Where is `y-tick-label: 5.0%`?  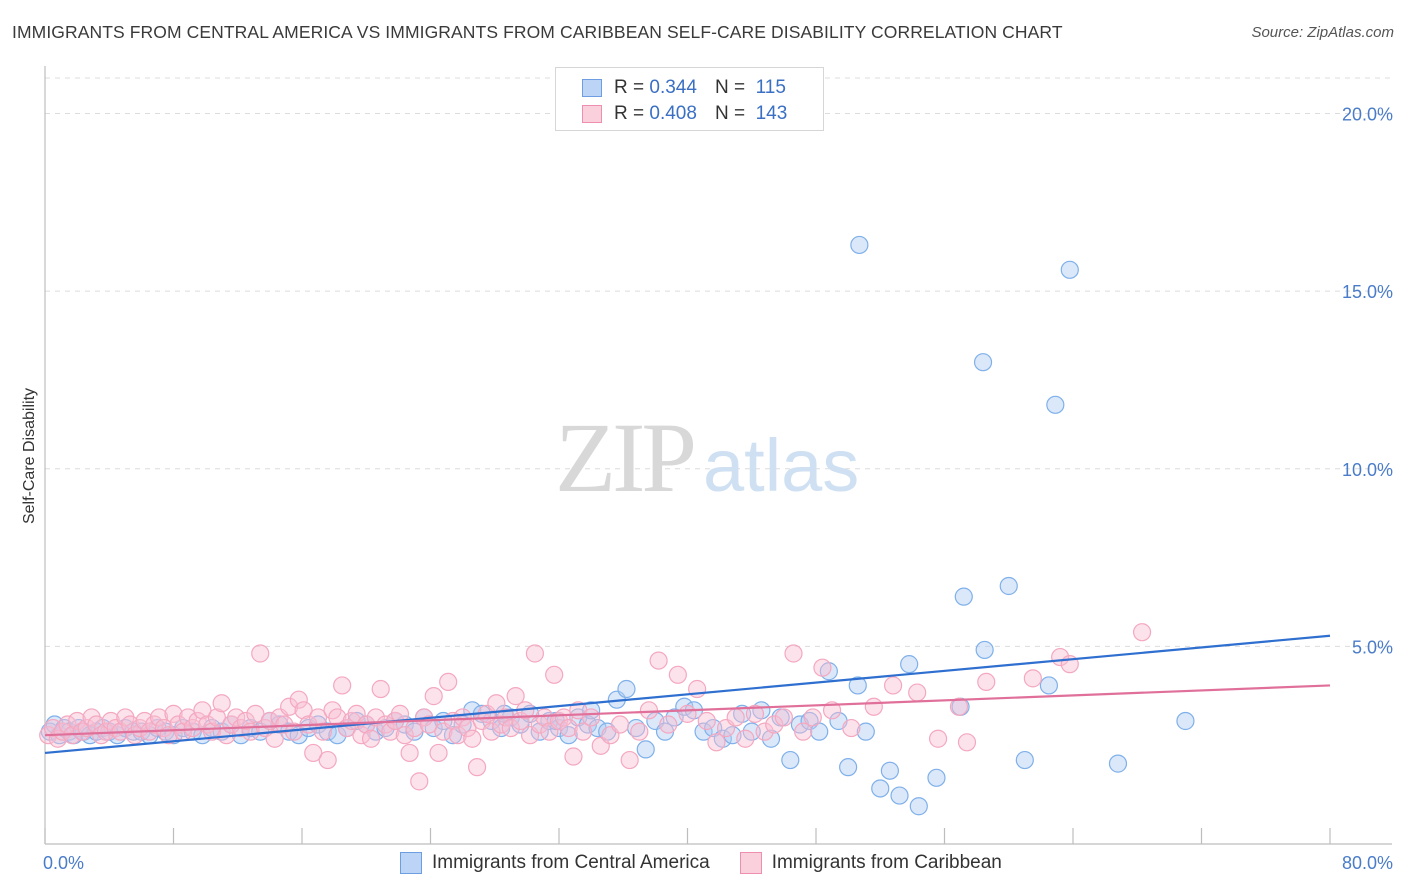 y-tick-label: 5.0% is located at coordinates (1372, 647).